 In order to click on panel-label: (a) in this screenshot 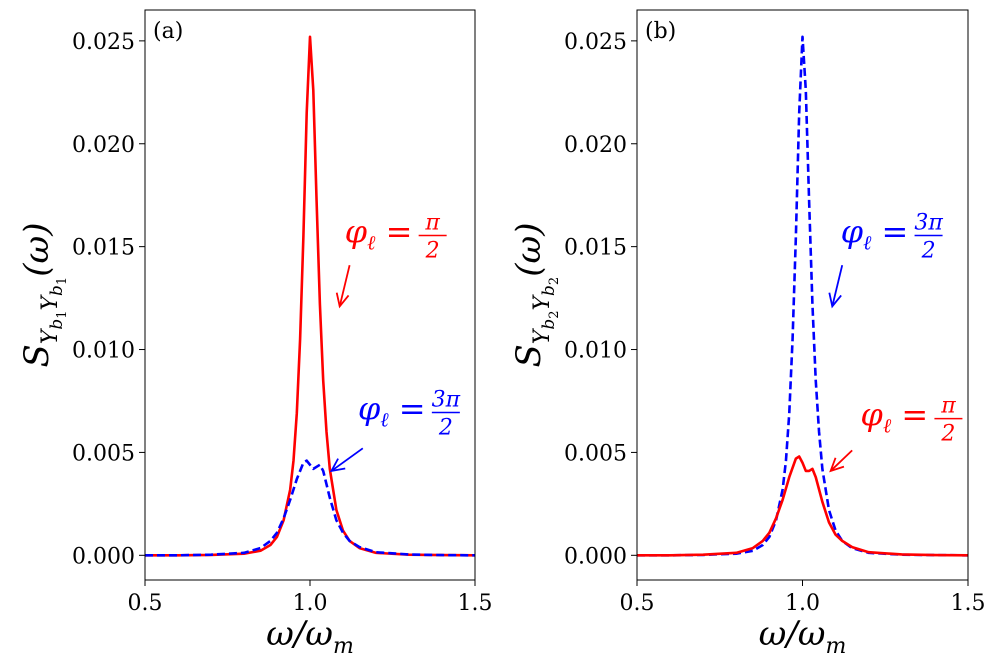, I will do `click(168, 31)`.